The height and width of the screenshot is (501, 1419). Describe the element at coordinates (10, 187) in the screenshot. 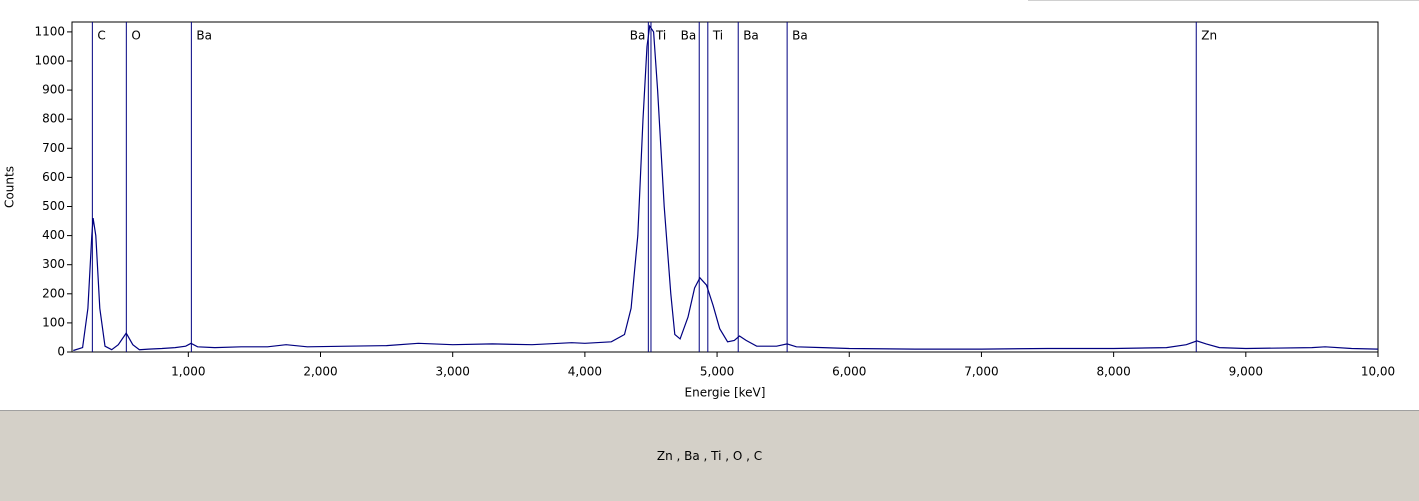

I see `y-axis-label: Counts` at that location.